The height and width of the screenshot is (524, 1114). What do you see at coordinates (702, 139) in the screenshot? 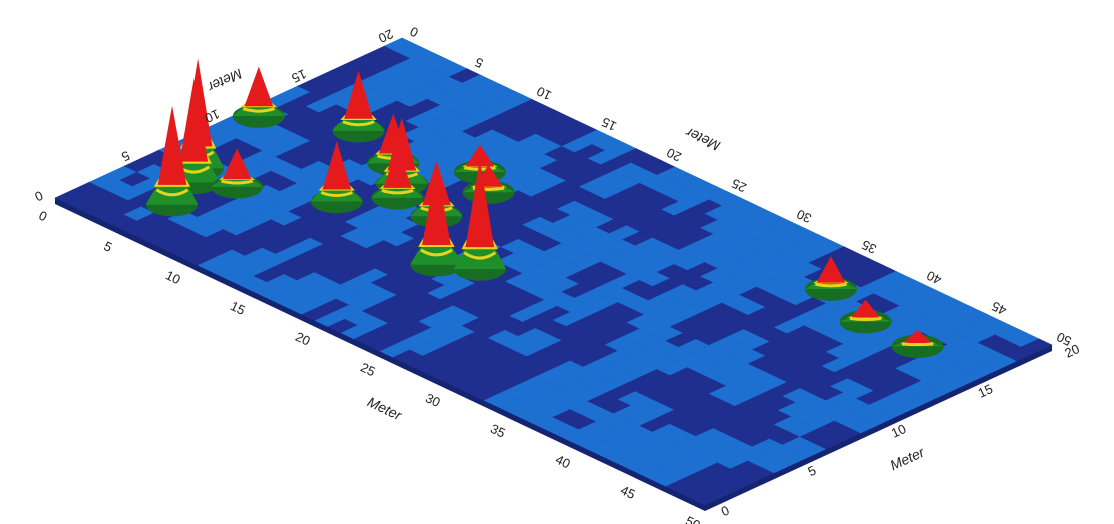
I see `x-axis-title-back: Meter` at bounding box center [702, 139].